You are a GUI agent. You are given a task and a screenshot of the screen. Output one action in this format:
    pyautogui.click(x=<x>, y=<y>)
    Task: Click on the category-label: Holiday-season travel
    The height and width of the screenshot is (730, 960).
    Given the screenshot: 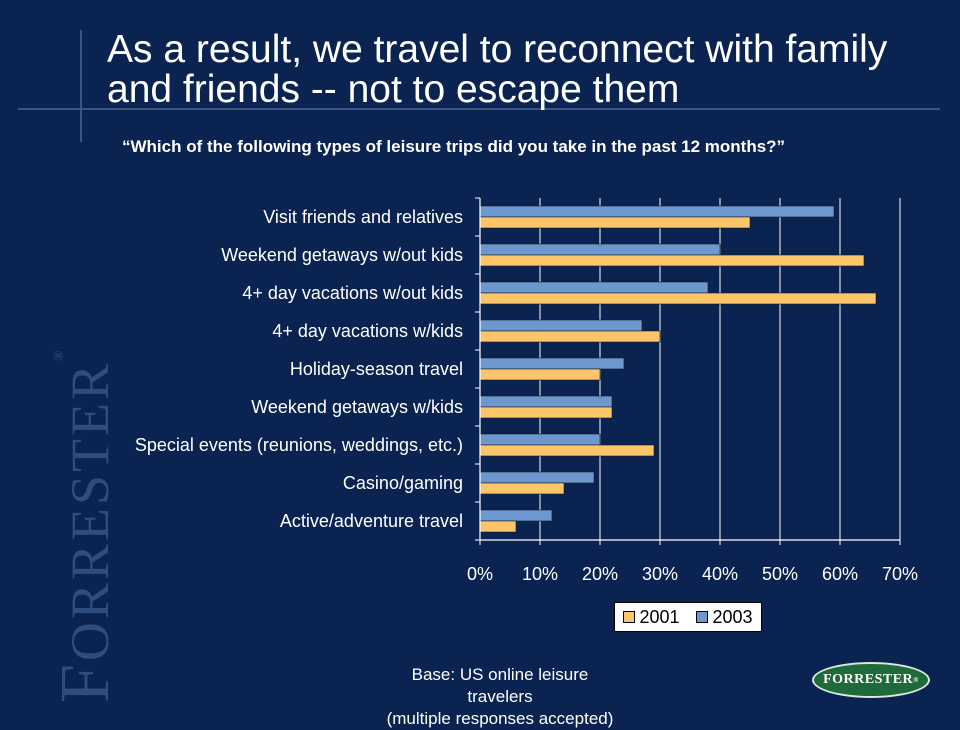 What is the action you would take?
    pyautogui.click(x=376, y=369)
    